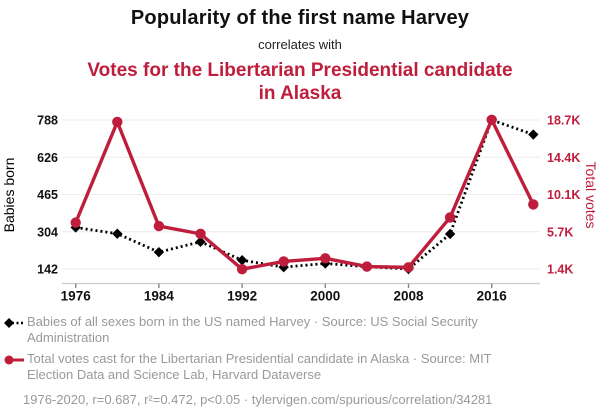  What do you see at coordinates (76, 296) in the screenshot?
I see `x-axis-tick-label: 1976` at bounding box center [76, 296].